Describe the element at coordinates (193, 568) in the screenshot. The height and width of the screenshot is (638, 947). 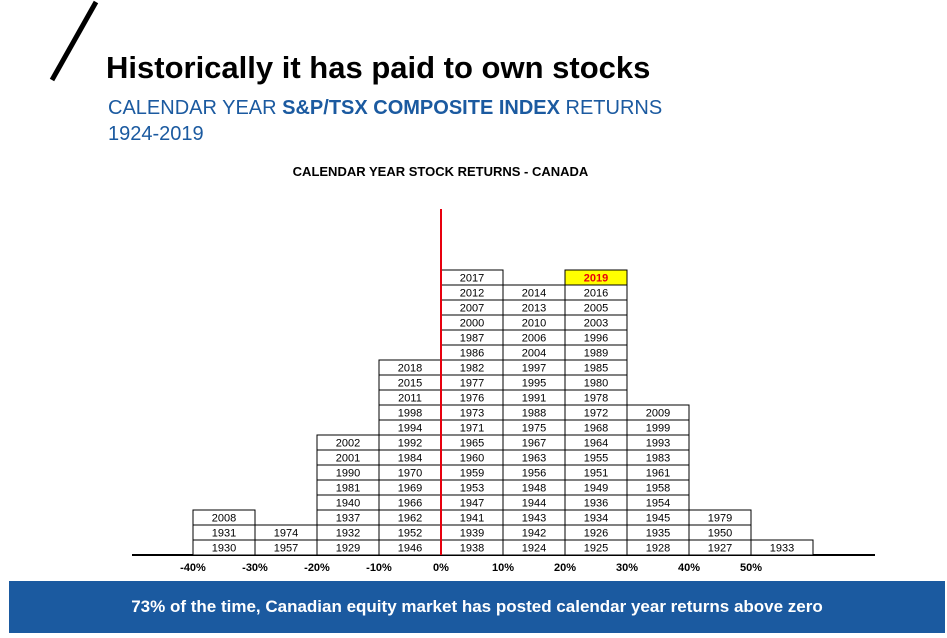
I see `x-tick-label: -40%` at that location.